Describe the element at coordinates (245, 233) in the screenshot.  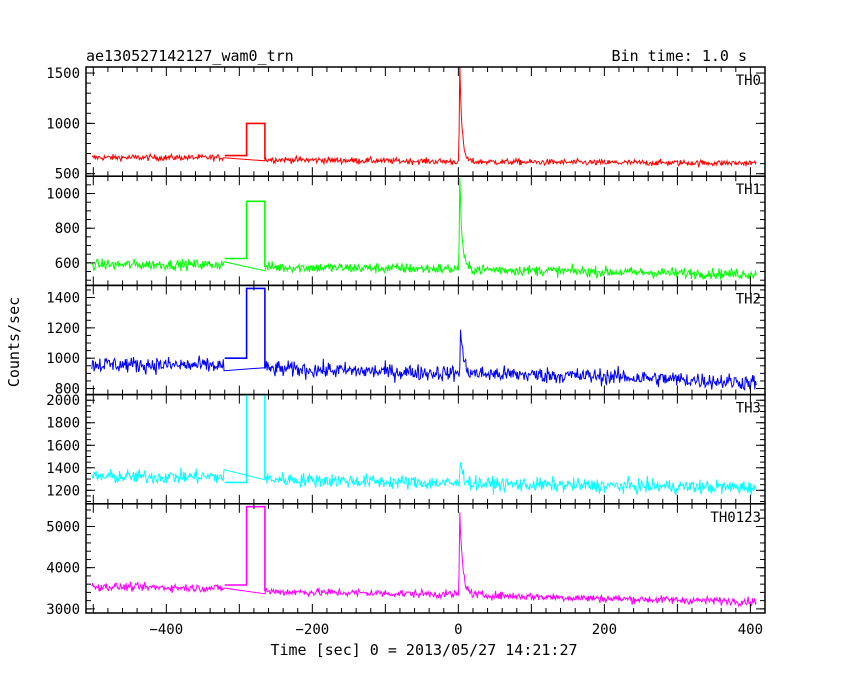
I see `gap-step-th1` at that location.